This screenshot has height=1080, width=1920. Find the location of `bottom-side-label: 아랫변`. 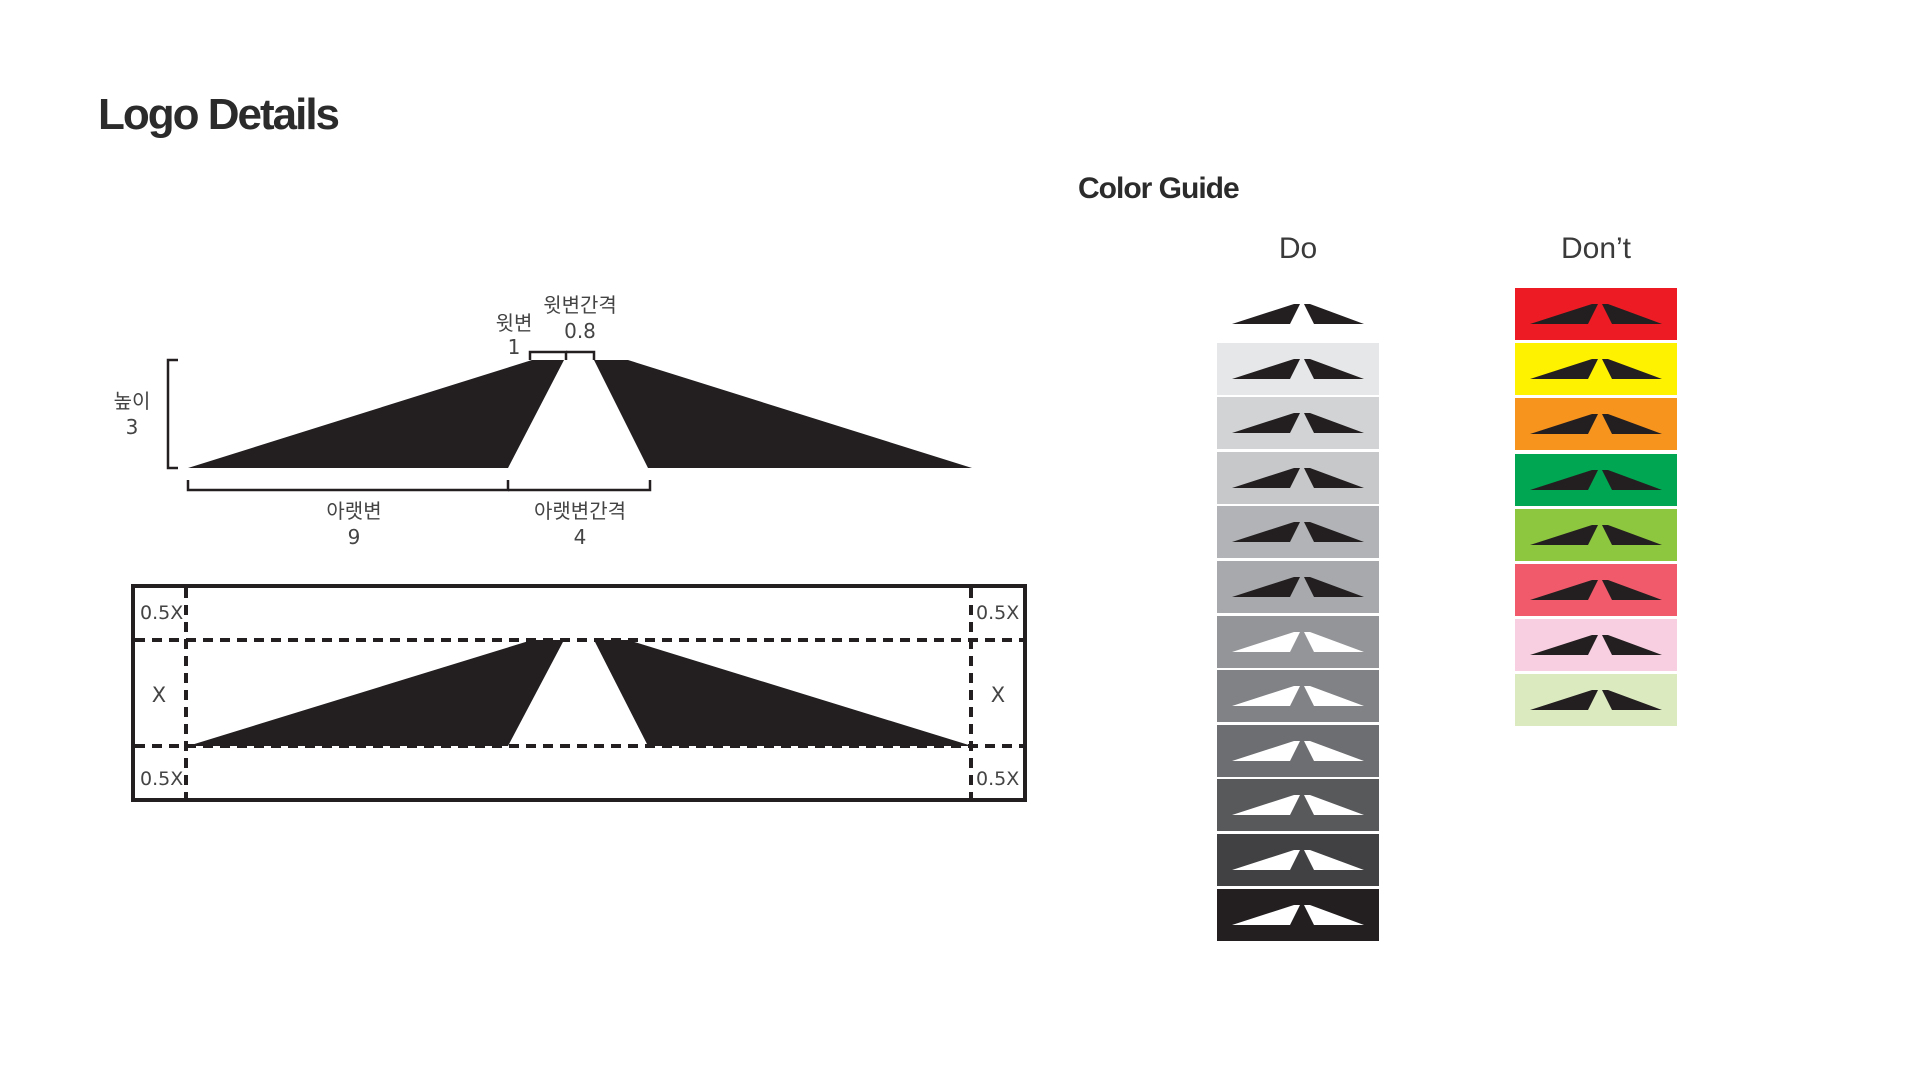

bottom-side-label: 아랫변 is located at coordinates (353, 511).